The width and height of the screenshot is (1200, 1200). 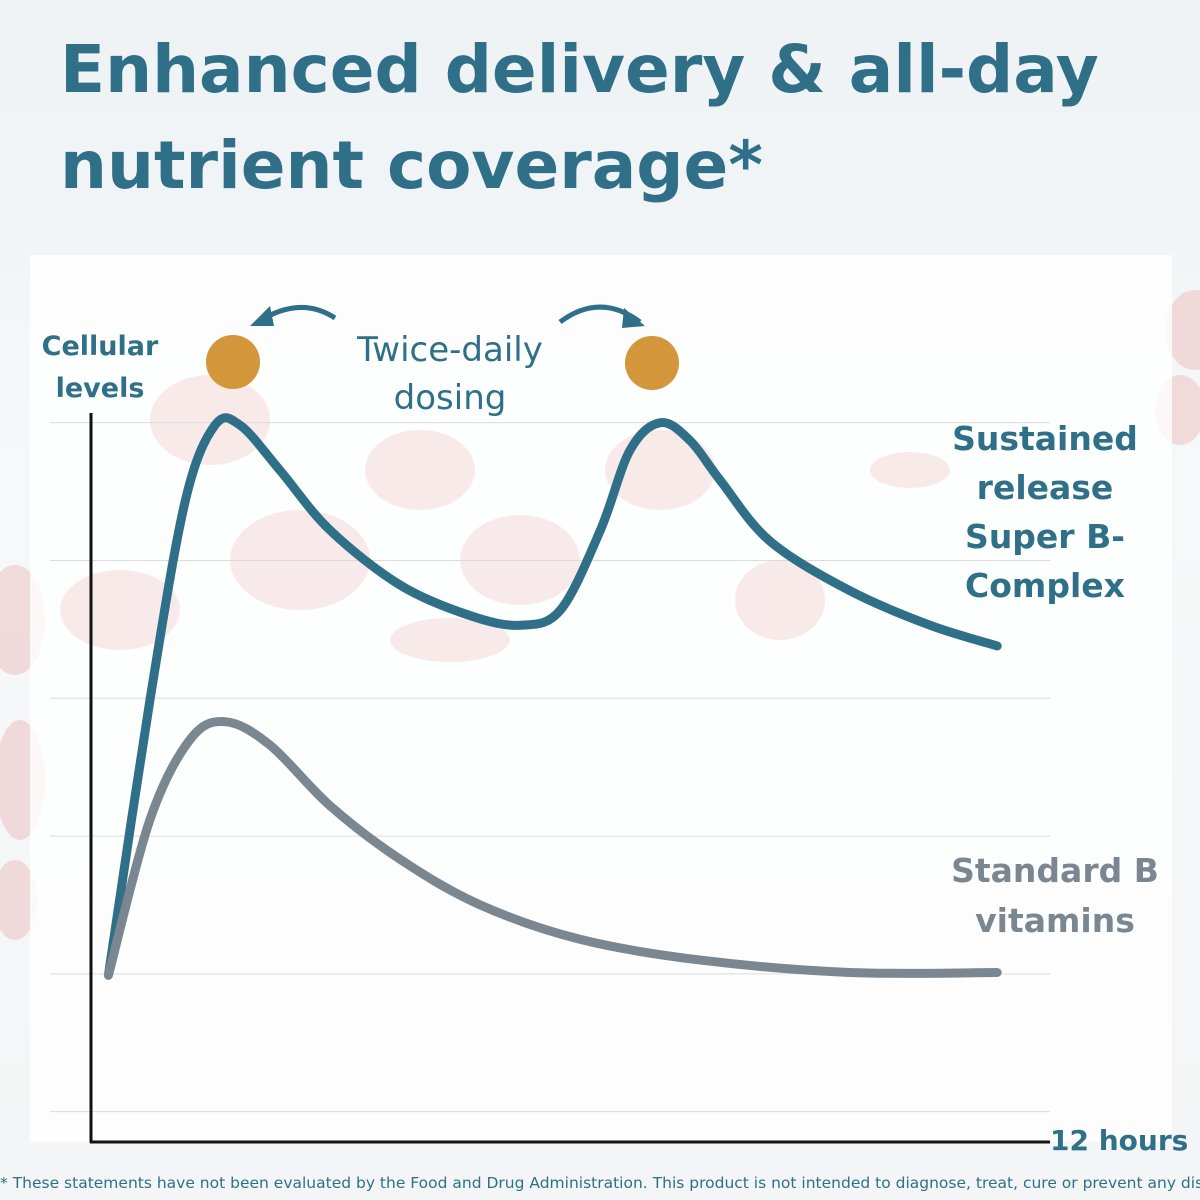 I want to click on x-axis-label: 12 hours, so click(x=1119, y=1140).